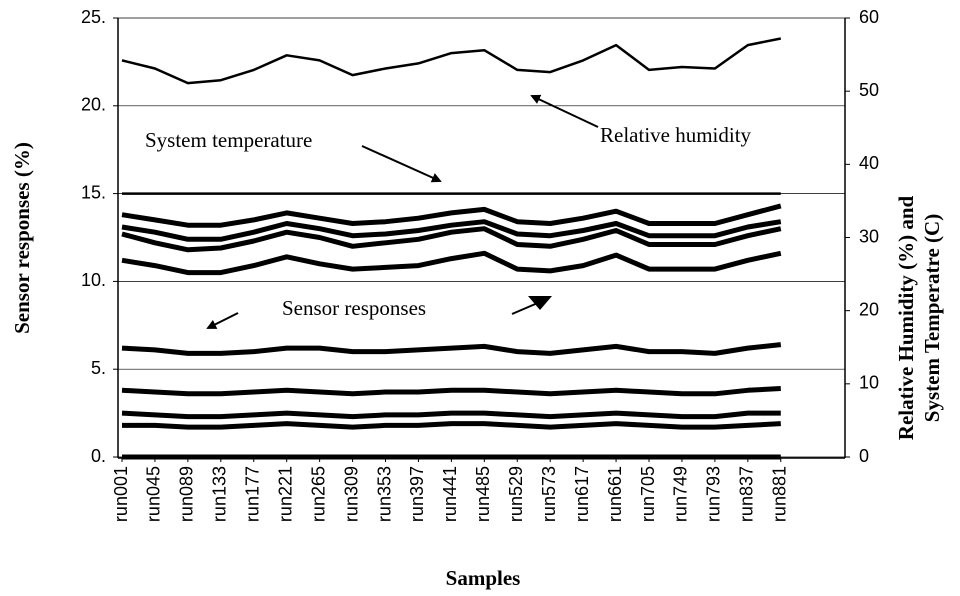 This screenshot has width=960, height=596. Describe the element at coordinates (93, 192) in the screenshot. I see `y-tick-label: 15.` at that location.